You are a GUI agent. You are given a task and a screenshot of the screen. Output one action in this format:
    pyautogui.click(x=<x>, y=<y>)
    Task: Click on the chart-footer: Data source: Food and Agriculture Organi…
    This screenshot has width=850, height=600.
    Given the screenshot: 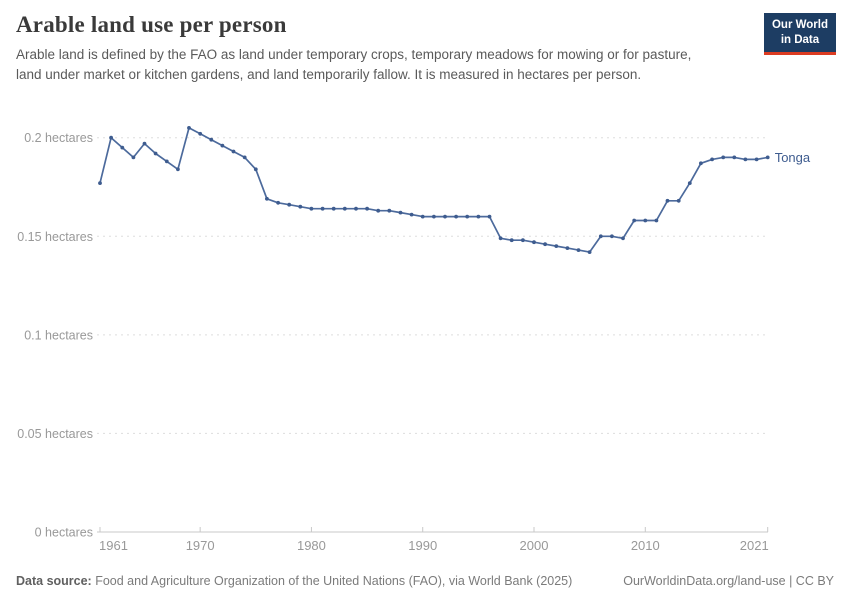 What is the action you would take?
    pyautogui.click(x=425, y=581)
    